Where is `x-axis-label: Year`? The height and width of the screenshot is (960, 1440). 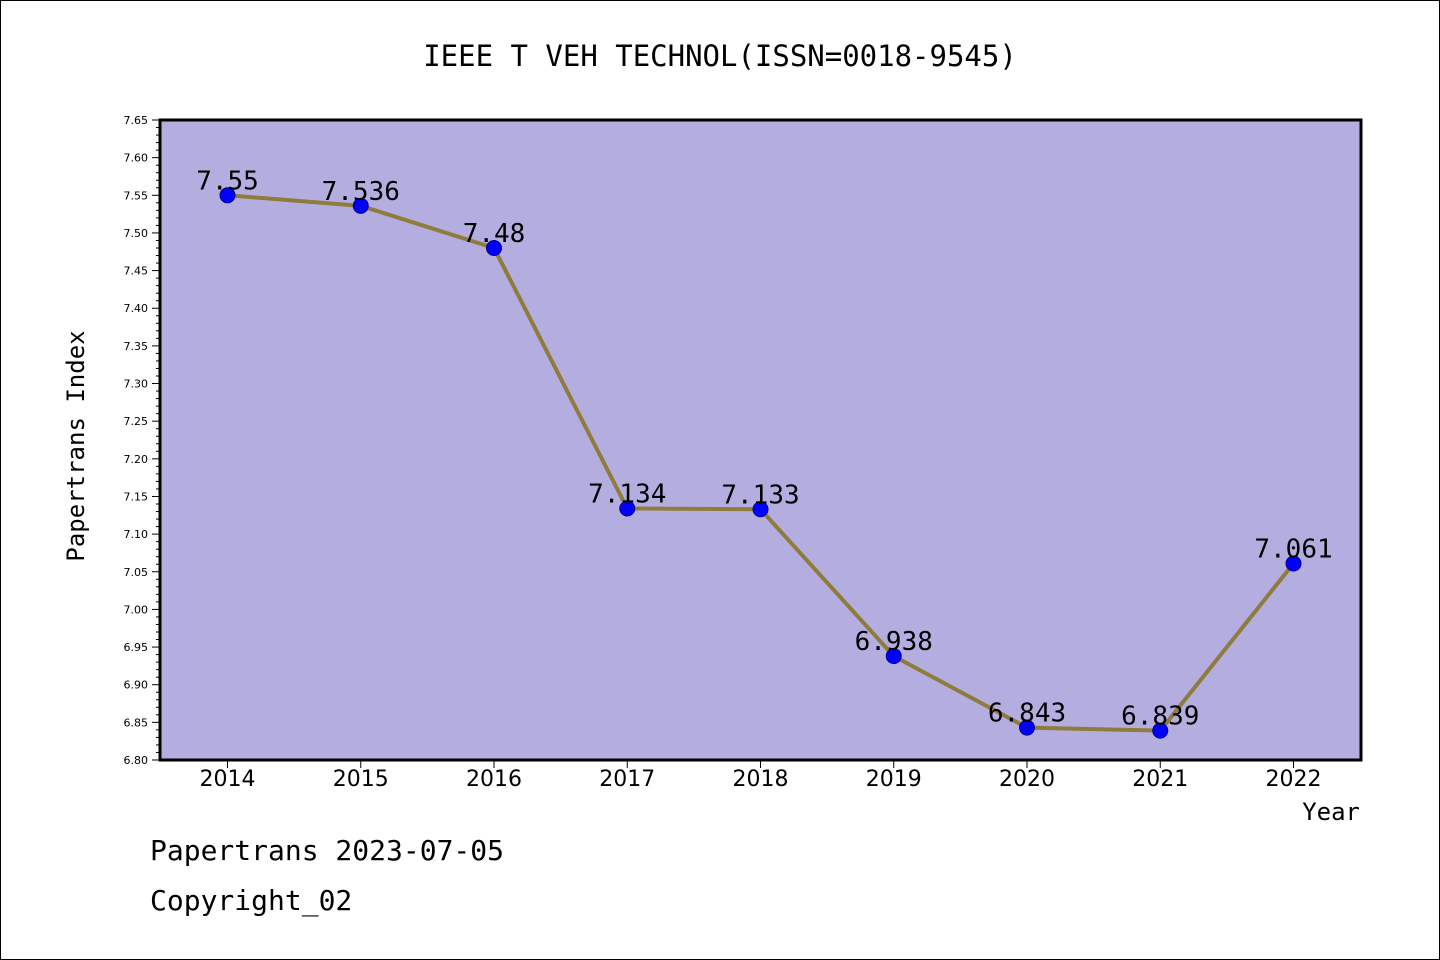
x-axis-label: Year is located at coordinates (1331, 812).